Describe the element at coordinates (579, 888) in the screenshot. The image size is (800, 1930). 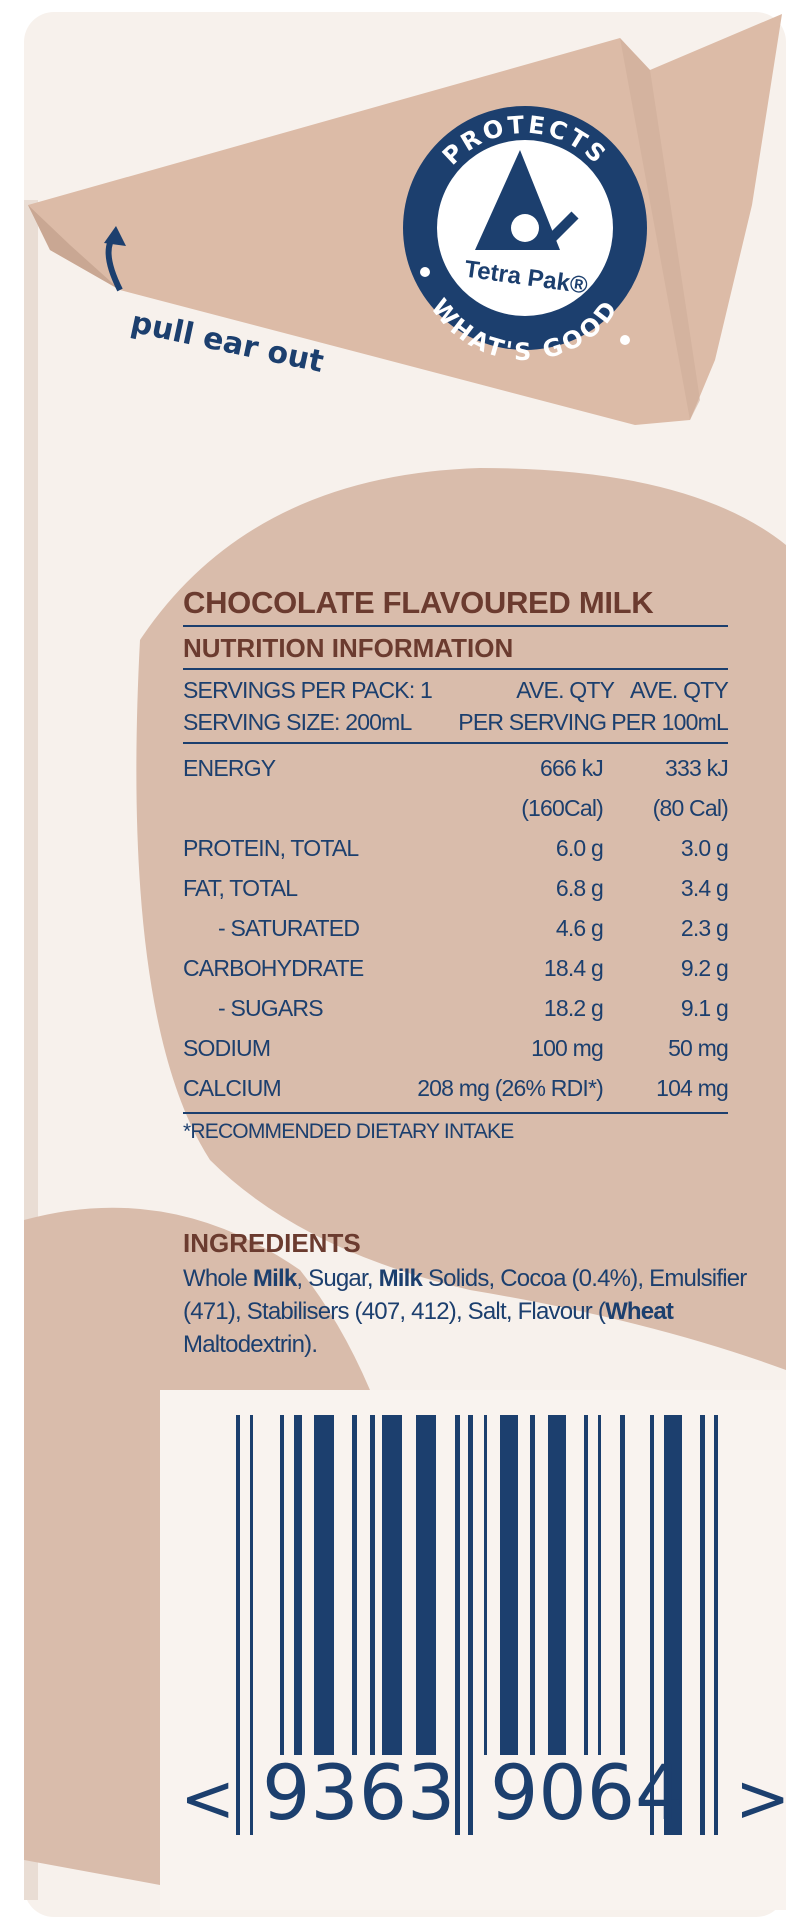
I see `per-serving-value: 6.8 g` at that location.